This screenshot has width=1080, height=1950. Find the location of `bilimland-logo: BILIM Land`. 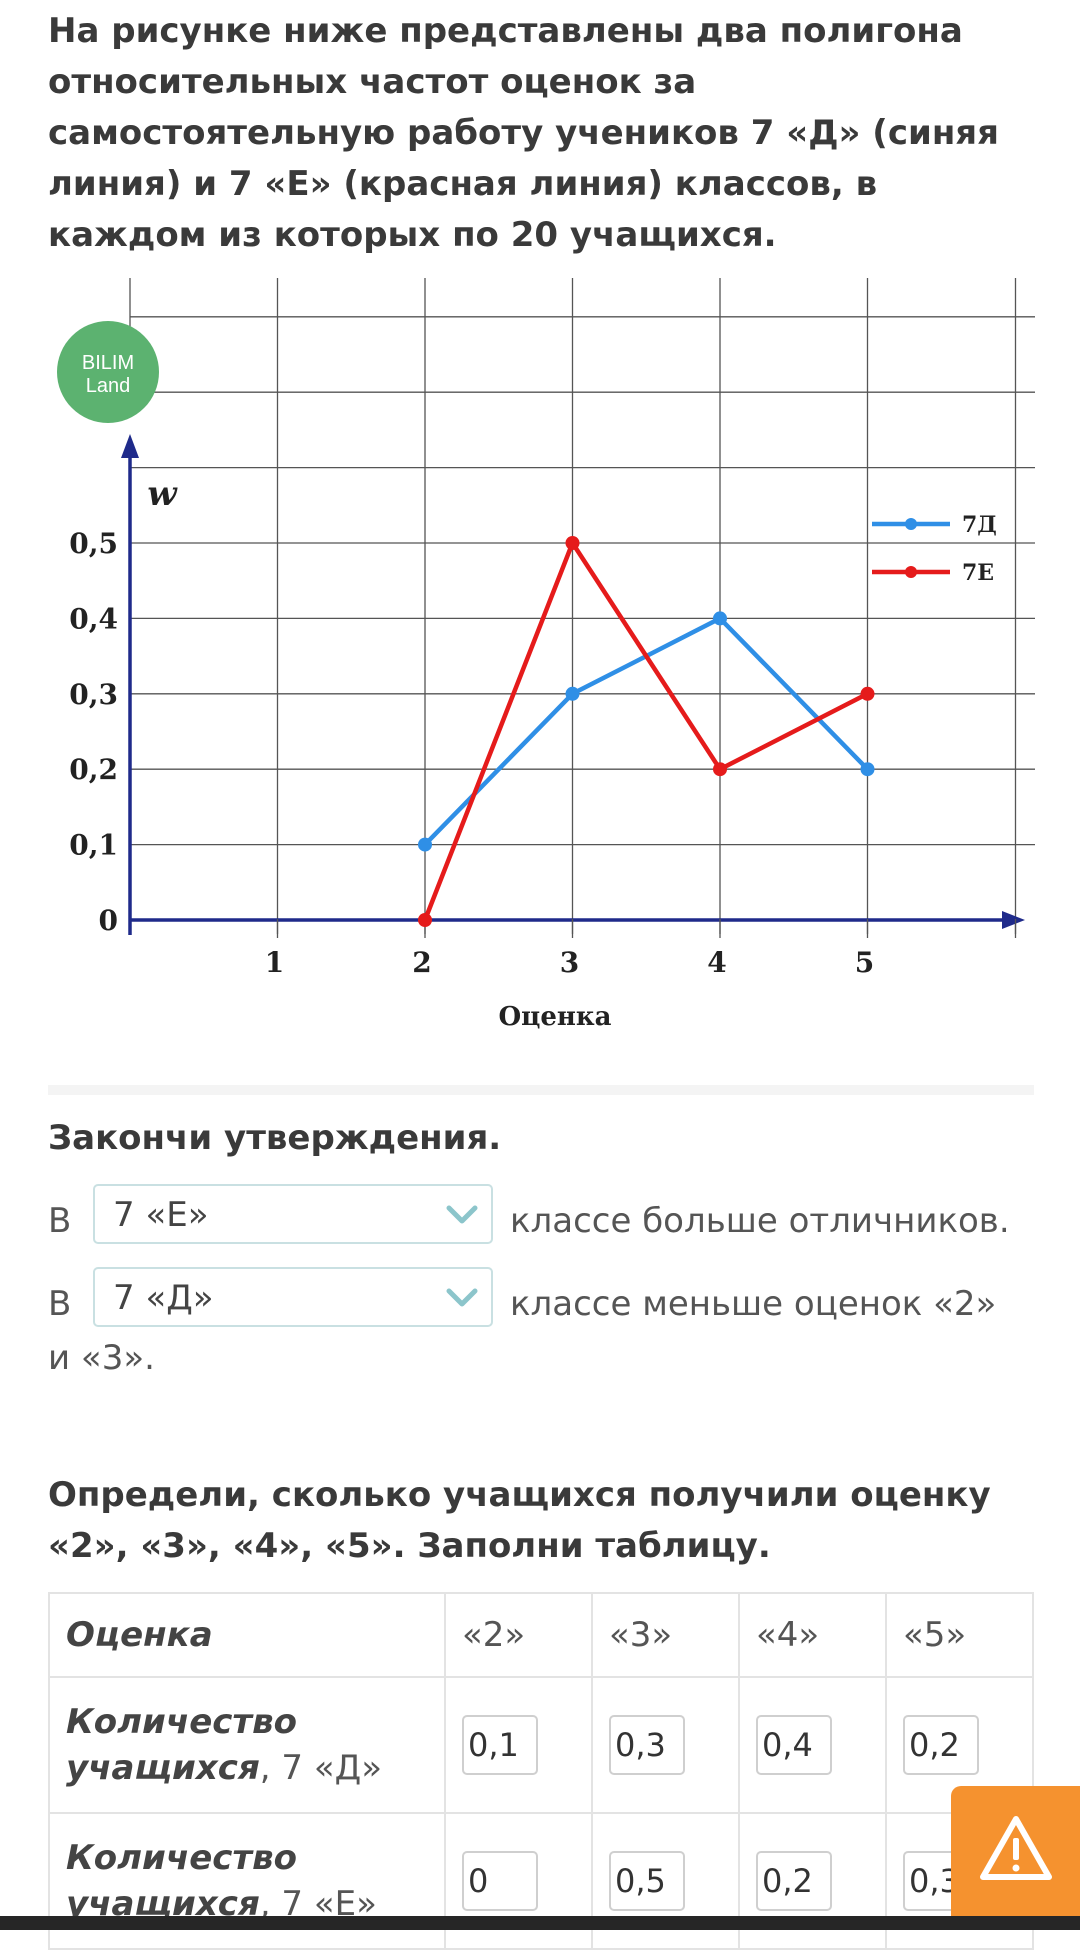

bilimland-logo: BILIM Land is located at coordinates (108, 372).